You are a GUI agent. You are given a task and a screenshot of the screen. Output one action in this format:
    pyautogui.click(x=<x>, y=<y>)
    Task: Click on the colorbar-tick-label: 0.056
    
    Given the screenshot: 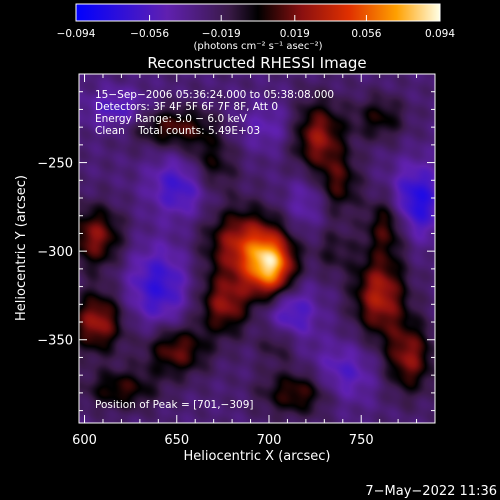 What is the action you would take?
    pyautogui.click(x=366, y=34)
    